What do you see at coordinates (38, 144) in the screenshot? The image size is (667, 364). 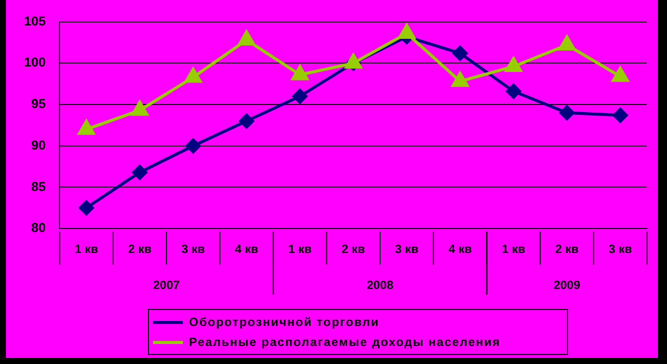 I see `y-tick-label: 90` at bounding box center [38, 144].